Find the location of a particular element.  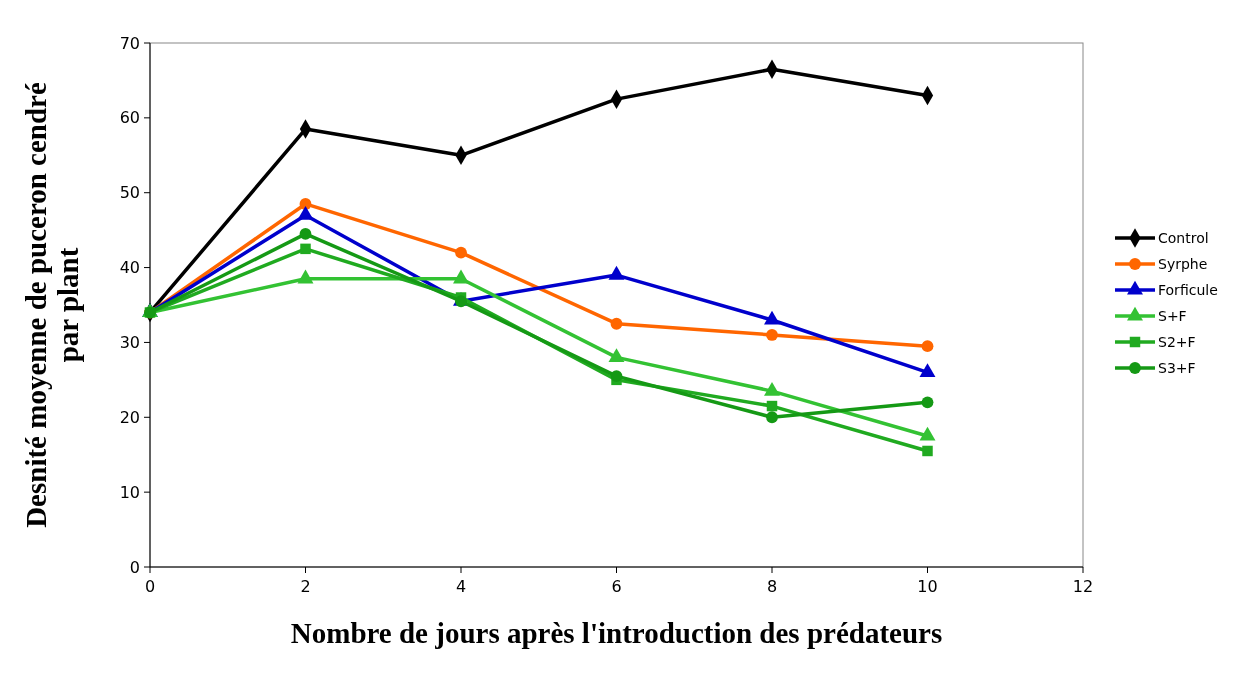

y-tick-label: 0 is located at coordinates (134, 567).